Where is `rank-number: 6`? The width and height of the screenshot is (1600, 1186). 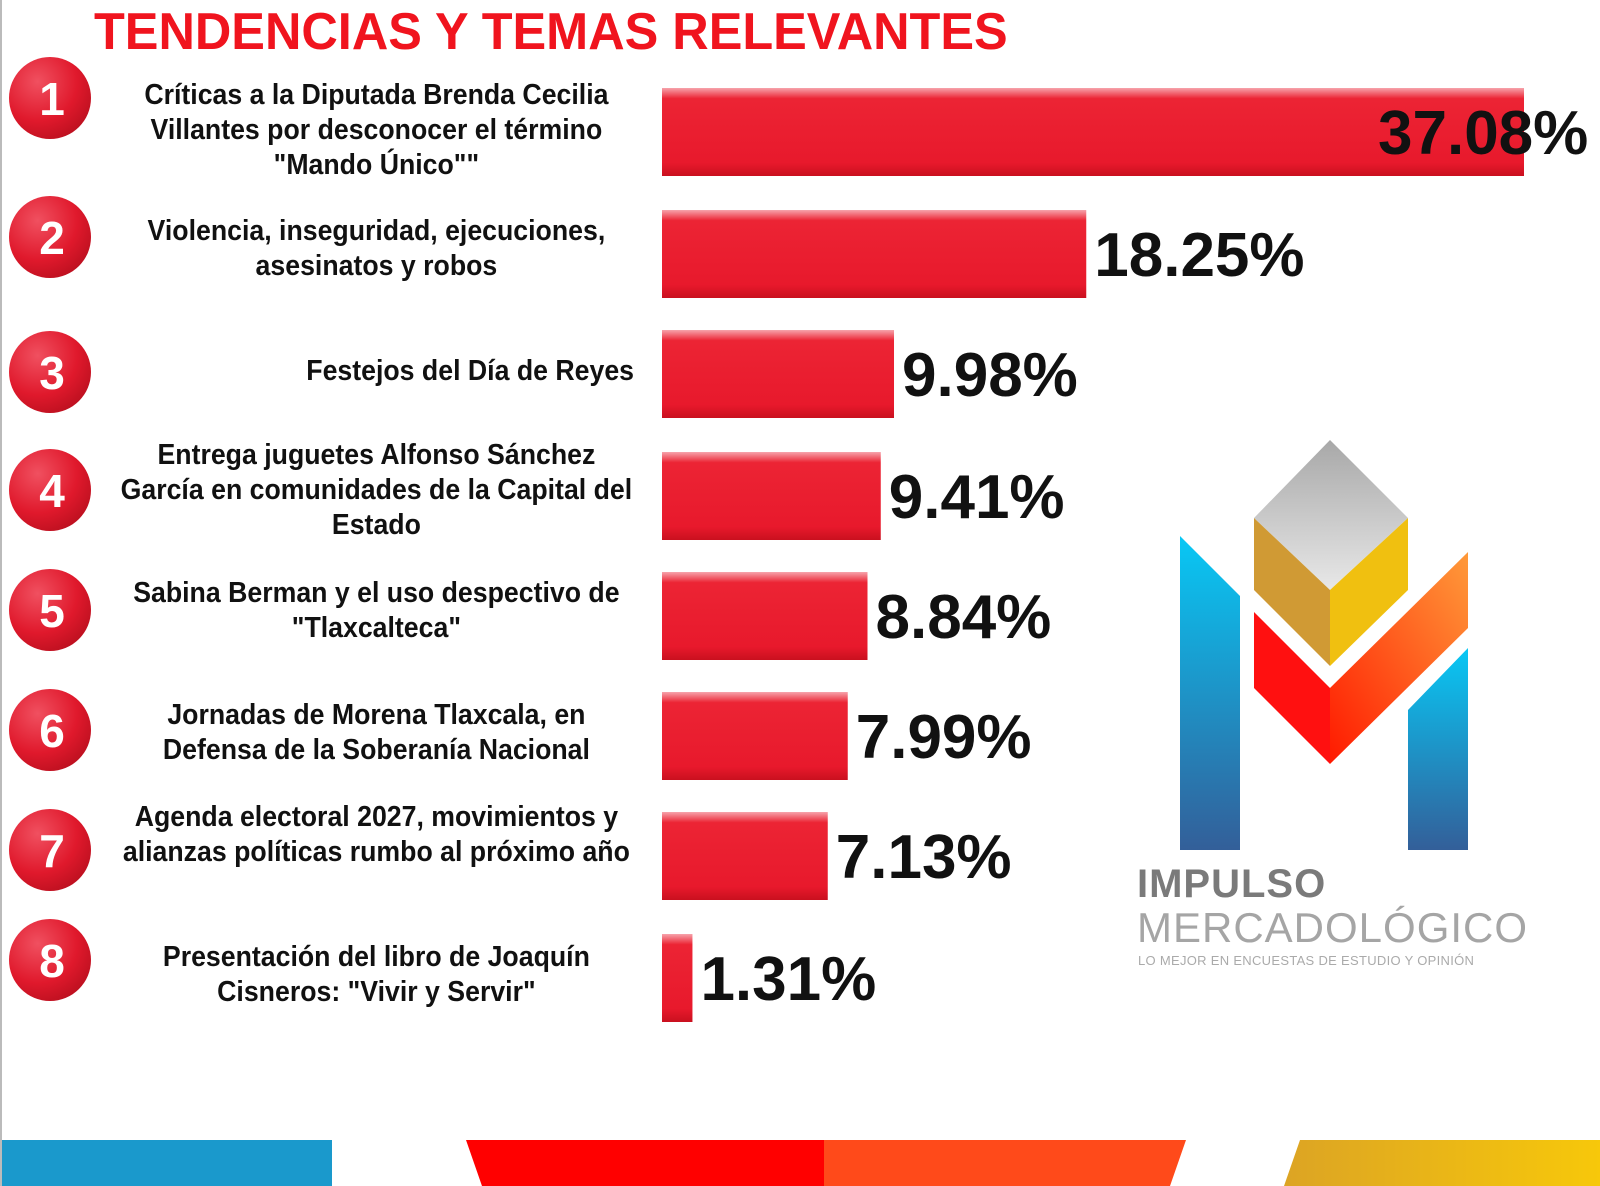
rank-number: 6 is located at coordinates (52, 731).